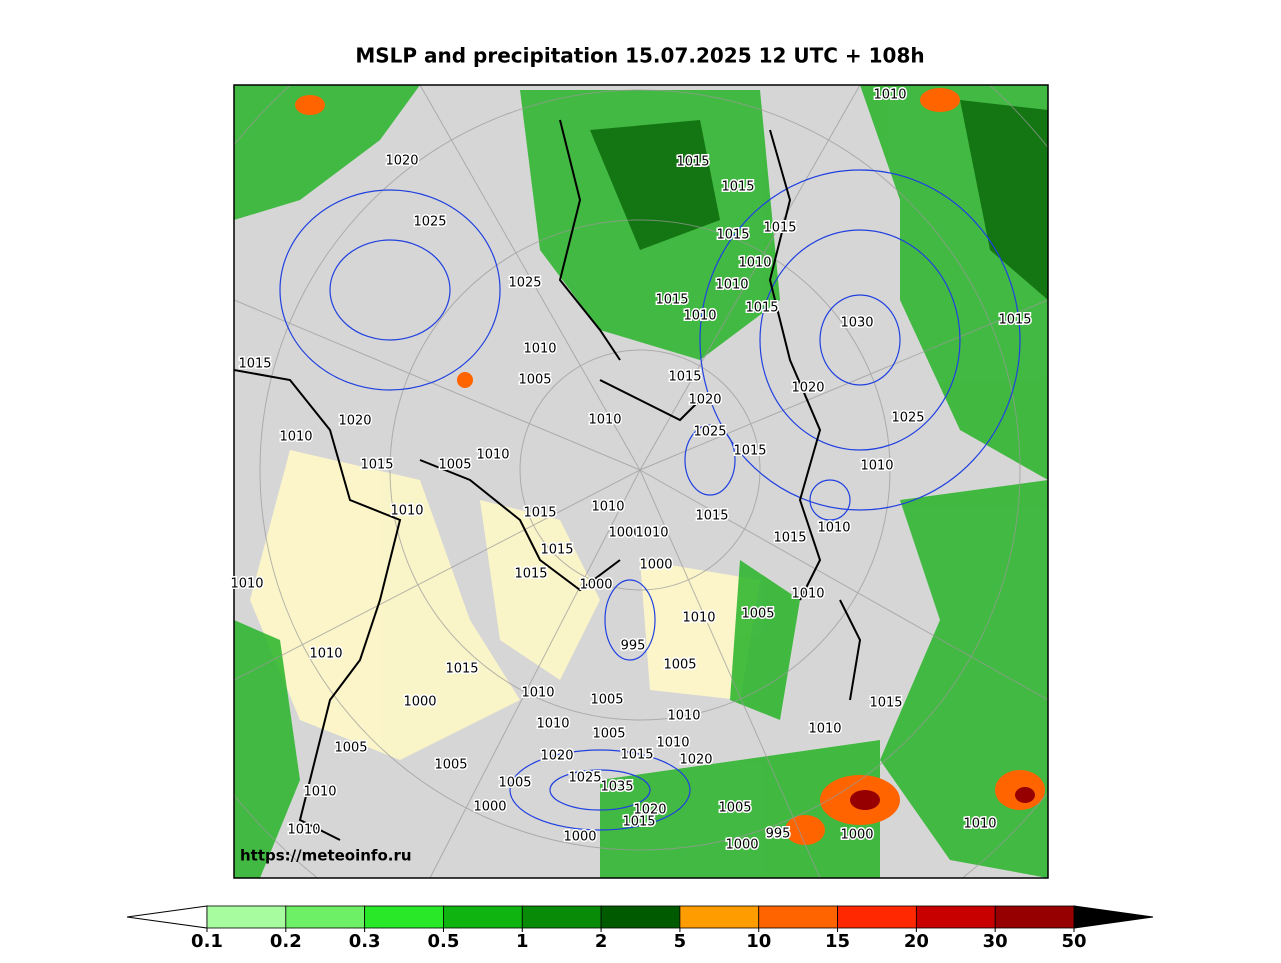  I want to click on isobar-label: 1030, so click(856, 323).